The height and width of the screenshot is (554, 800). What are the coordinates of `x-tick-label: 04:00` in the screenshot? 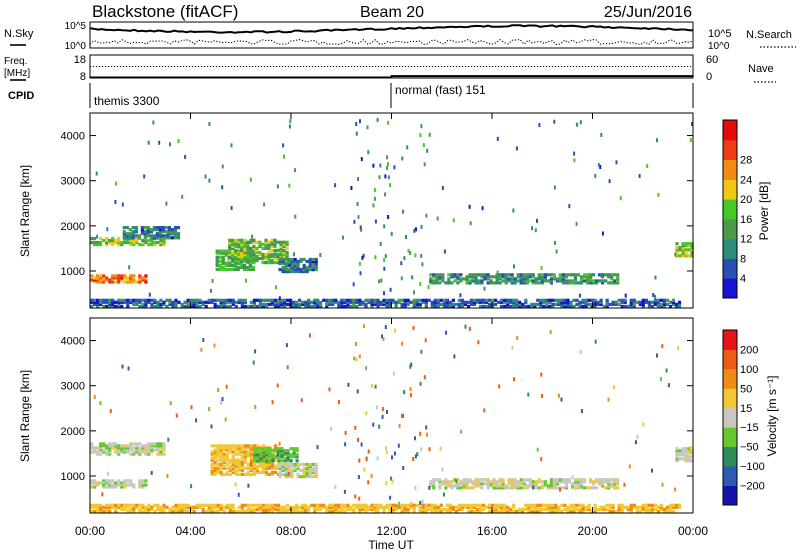 It's located at (190, 531).